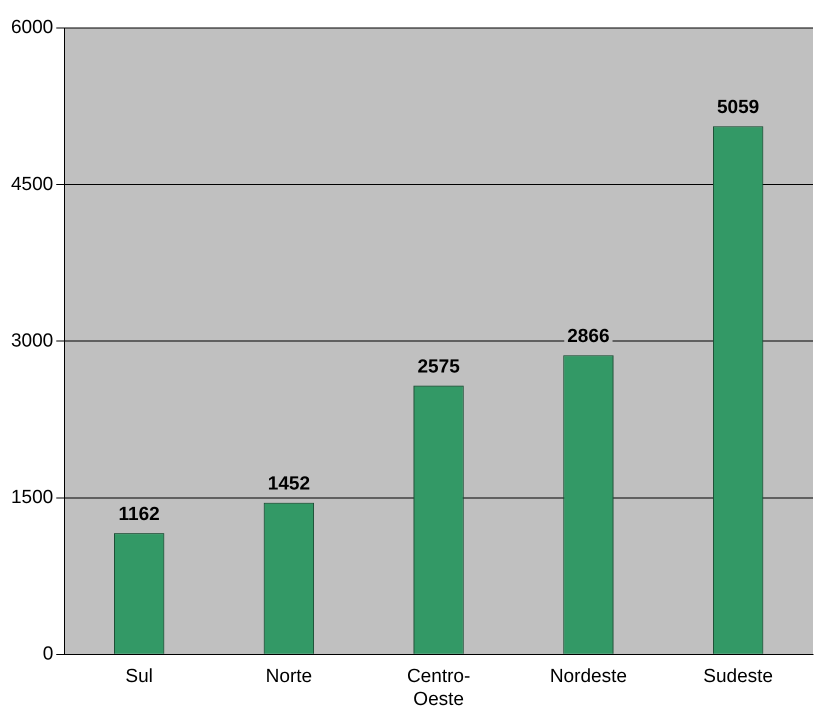  What do you see at coordinates (588, 677) in the screenshot?
I see `x-tick-label: Nordeste` at bounding box center [588, 677].